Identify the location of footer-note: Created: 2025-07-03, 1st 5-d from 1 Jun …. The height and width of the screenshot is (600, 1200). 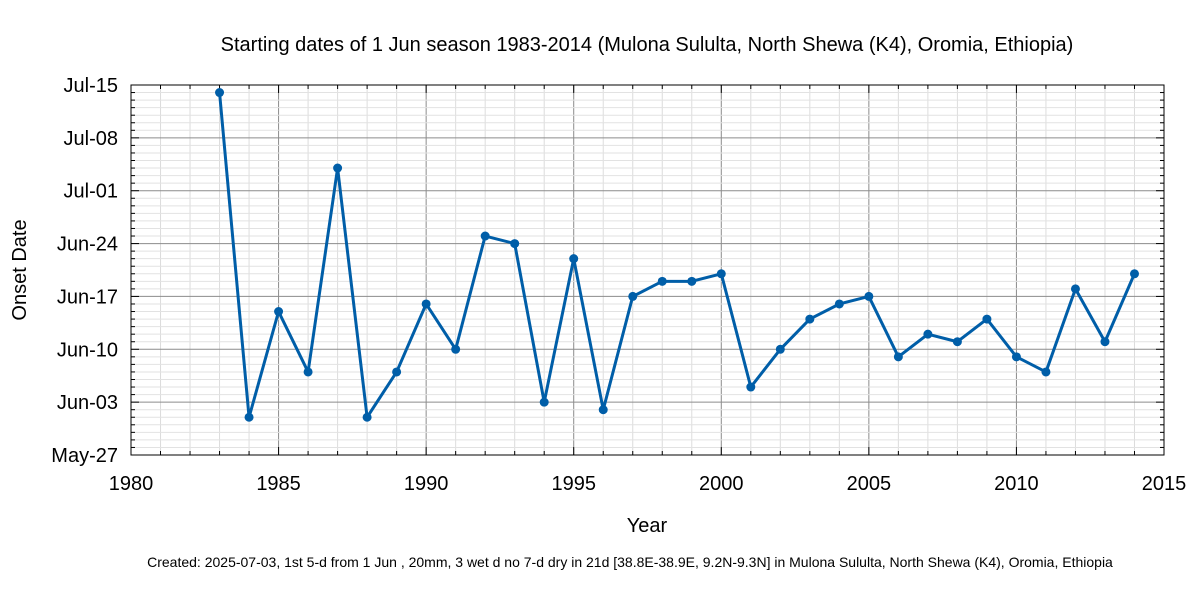
(630, 562).